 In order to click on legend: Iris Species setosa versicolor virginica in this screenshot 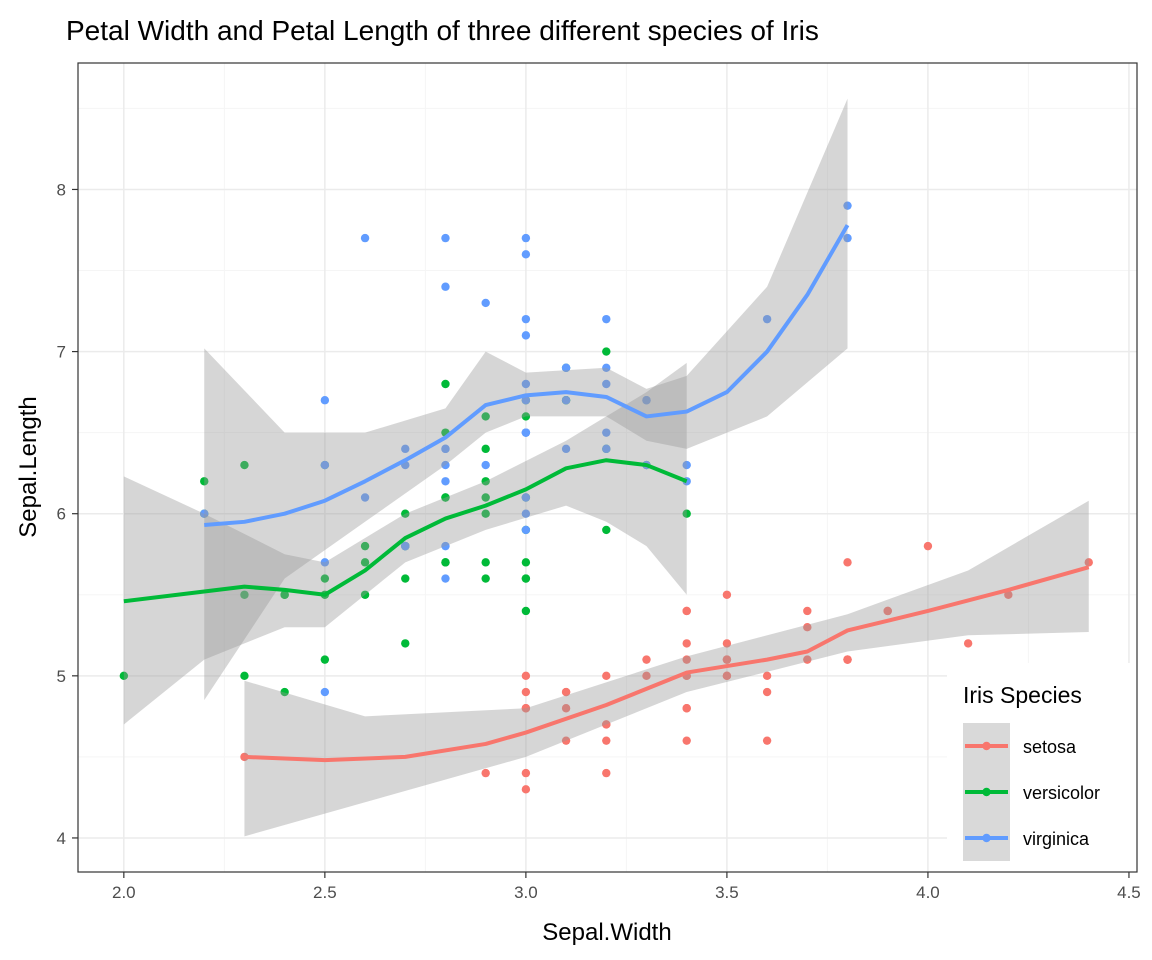, I will do `click(1042, 767)`.